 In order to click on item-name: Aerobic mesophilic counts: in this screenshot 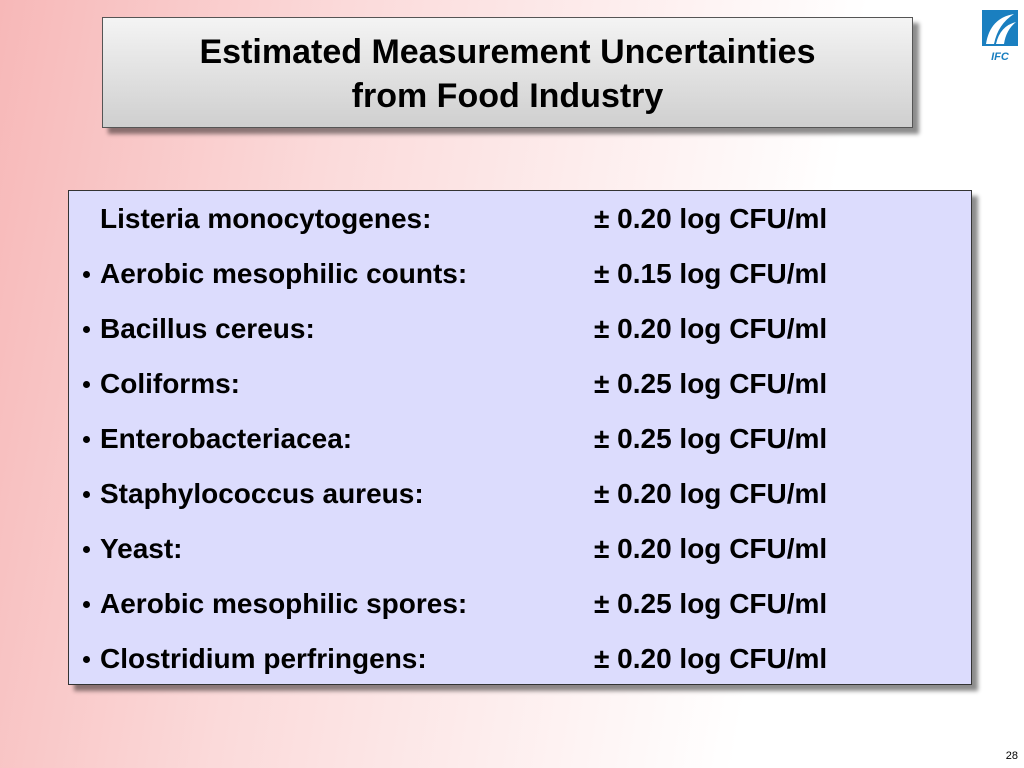, I will do `click(284, 273)`.